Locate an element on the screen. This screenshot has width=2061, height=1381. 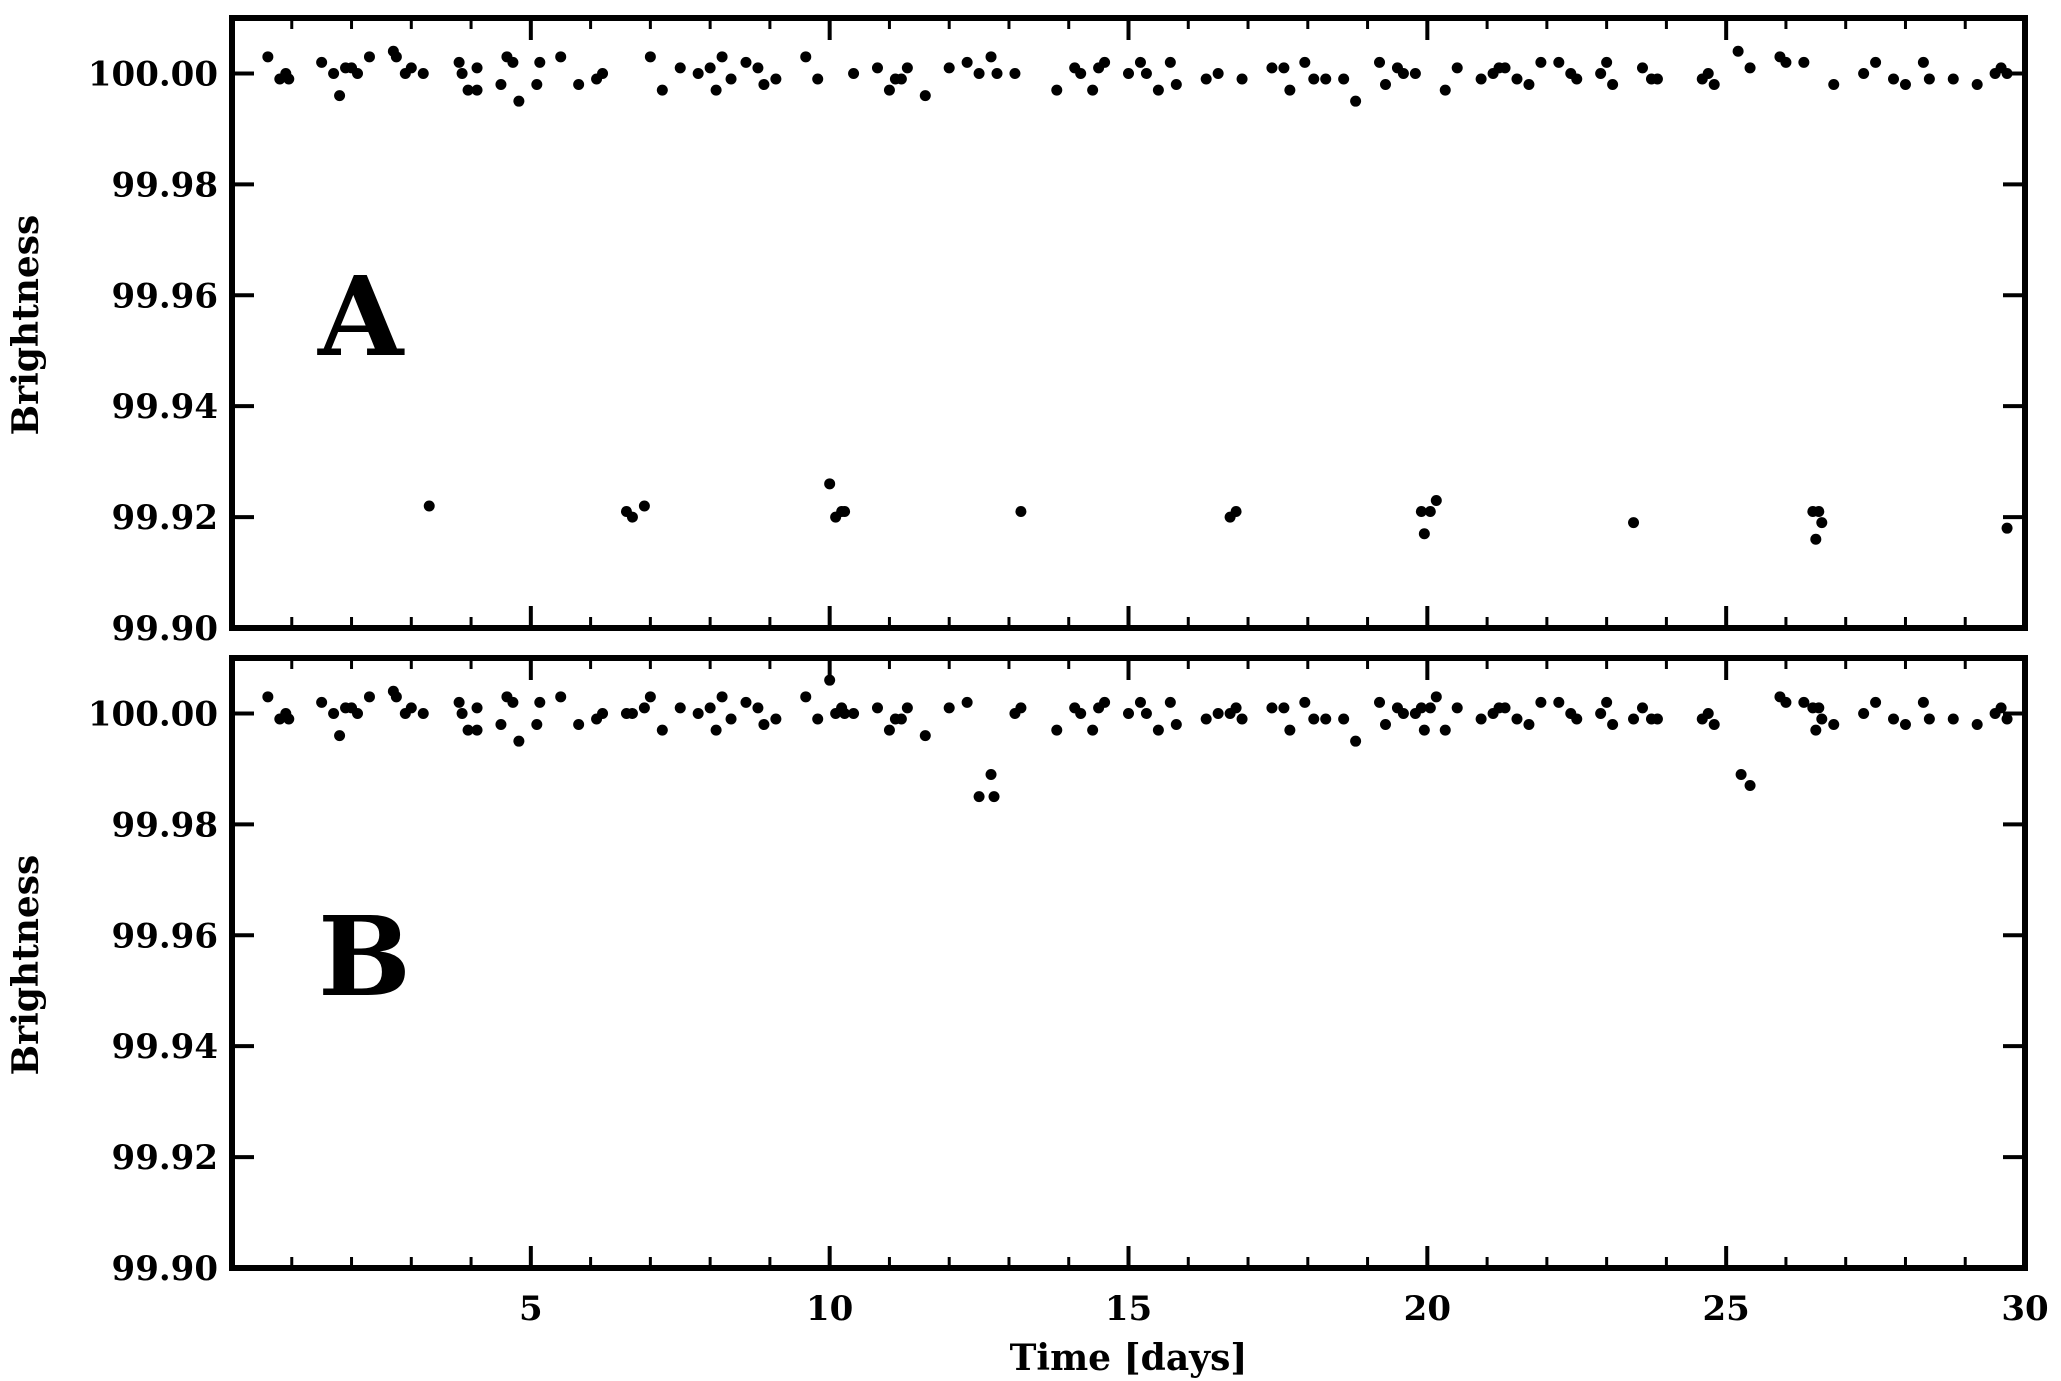
x-axis-label: Time [days] is located at coordinates (1129, 1358).